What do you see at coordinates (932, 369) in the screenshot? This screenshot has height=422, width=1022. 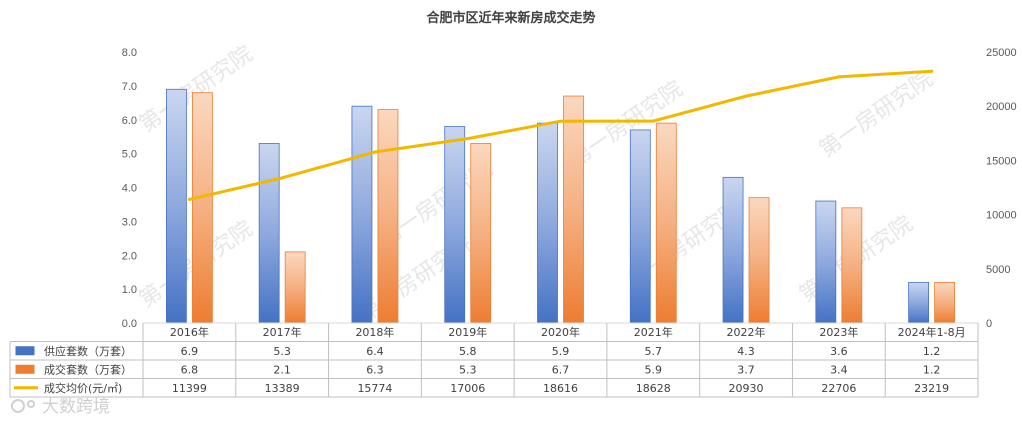 I see `table-cell-1-8: 1.2` at bounding box center [932, 369].